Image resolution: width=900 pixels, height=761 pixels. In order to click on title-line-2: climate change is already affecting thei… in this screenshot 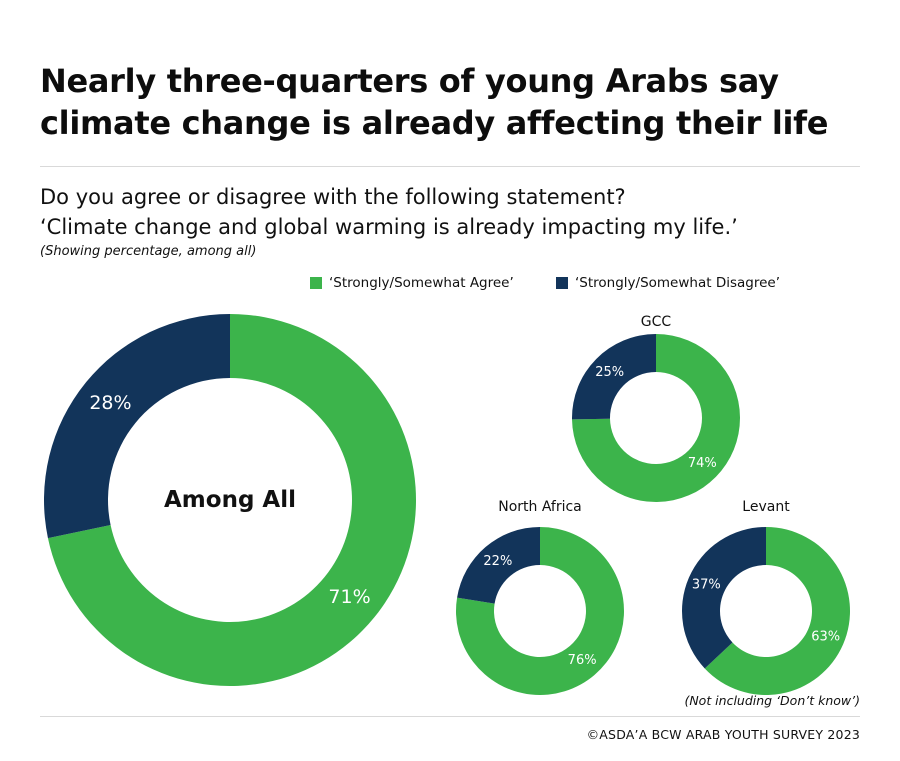, I will do `click(434, 123)`.